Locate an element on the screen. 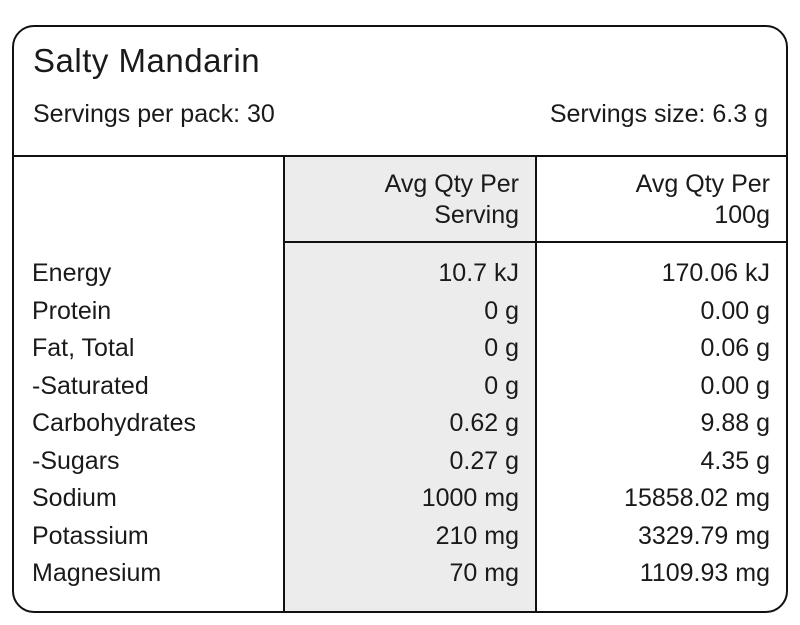  nutrient-label: Potassium is located at coordinates (90, 535).